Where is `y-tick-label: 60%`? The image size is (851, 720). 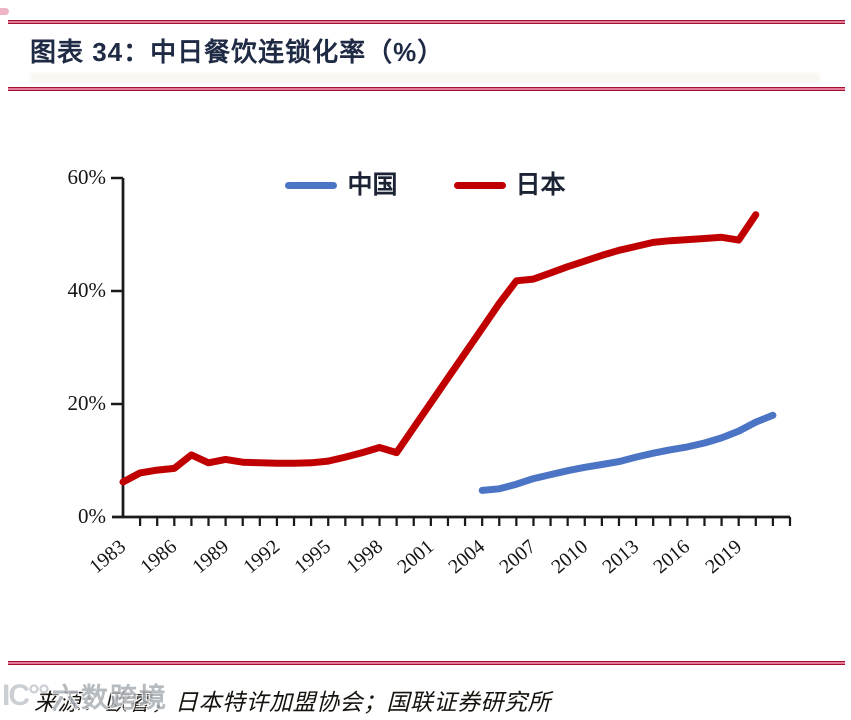 y-tick-label: 60% is located at coordinates (87, 177).